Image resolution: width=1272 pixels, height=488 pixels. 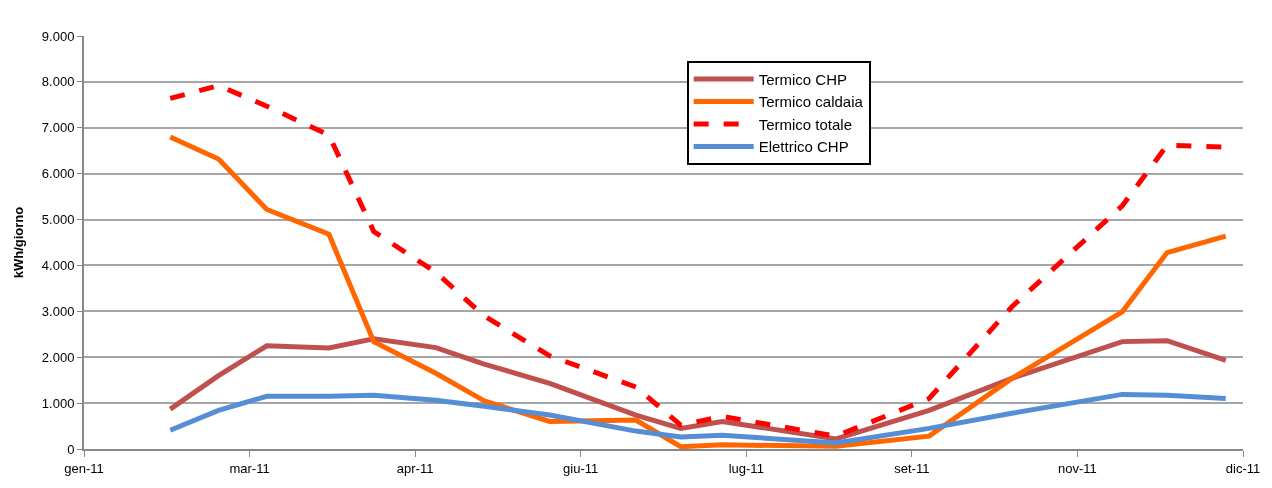 I want to click on x-tick-label: apr-11, so click(x=415, y=468).